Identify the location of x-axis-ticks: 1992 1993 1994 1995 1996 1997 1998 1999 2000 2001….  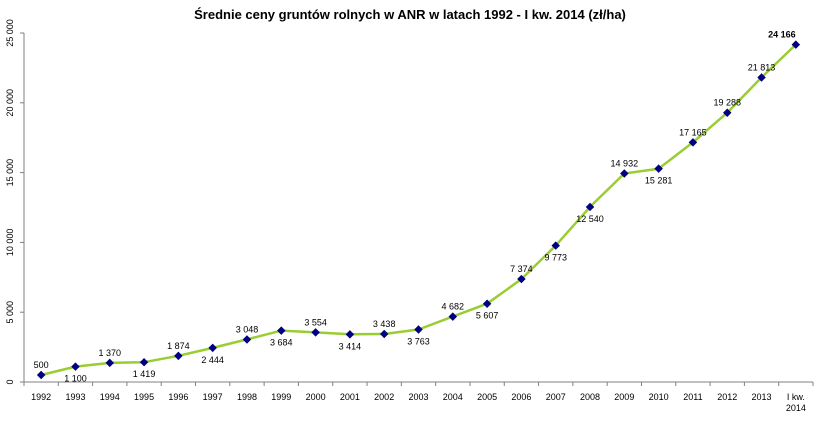
(418, 397).